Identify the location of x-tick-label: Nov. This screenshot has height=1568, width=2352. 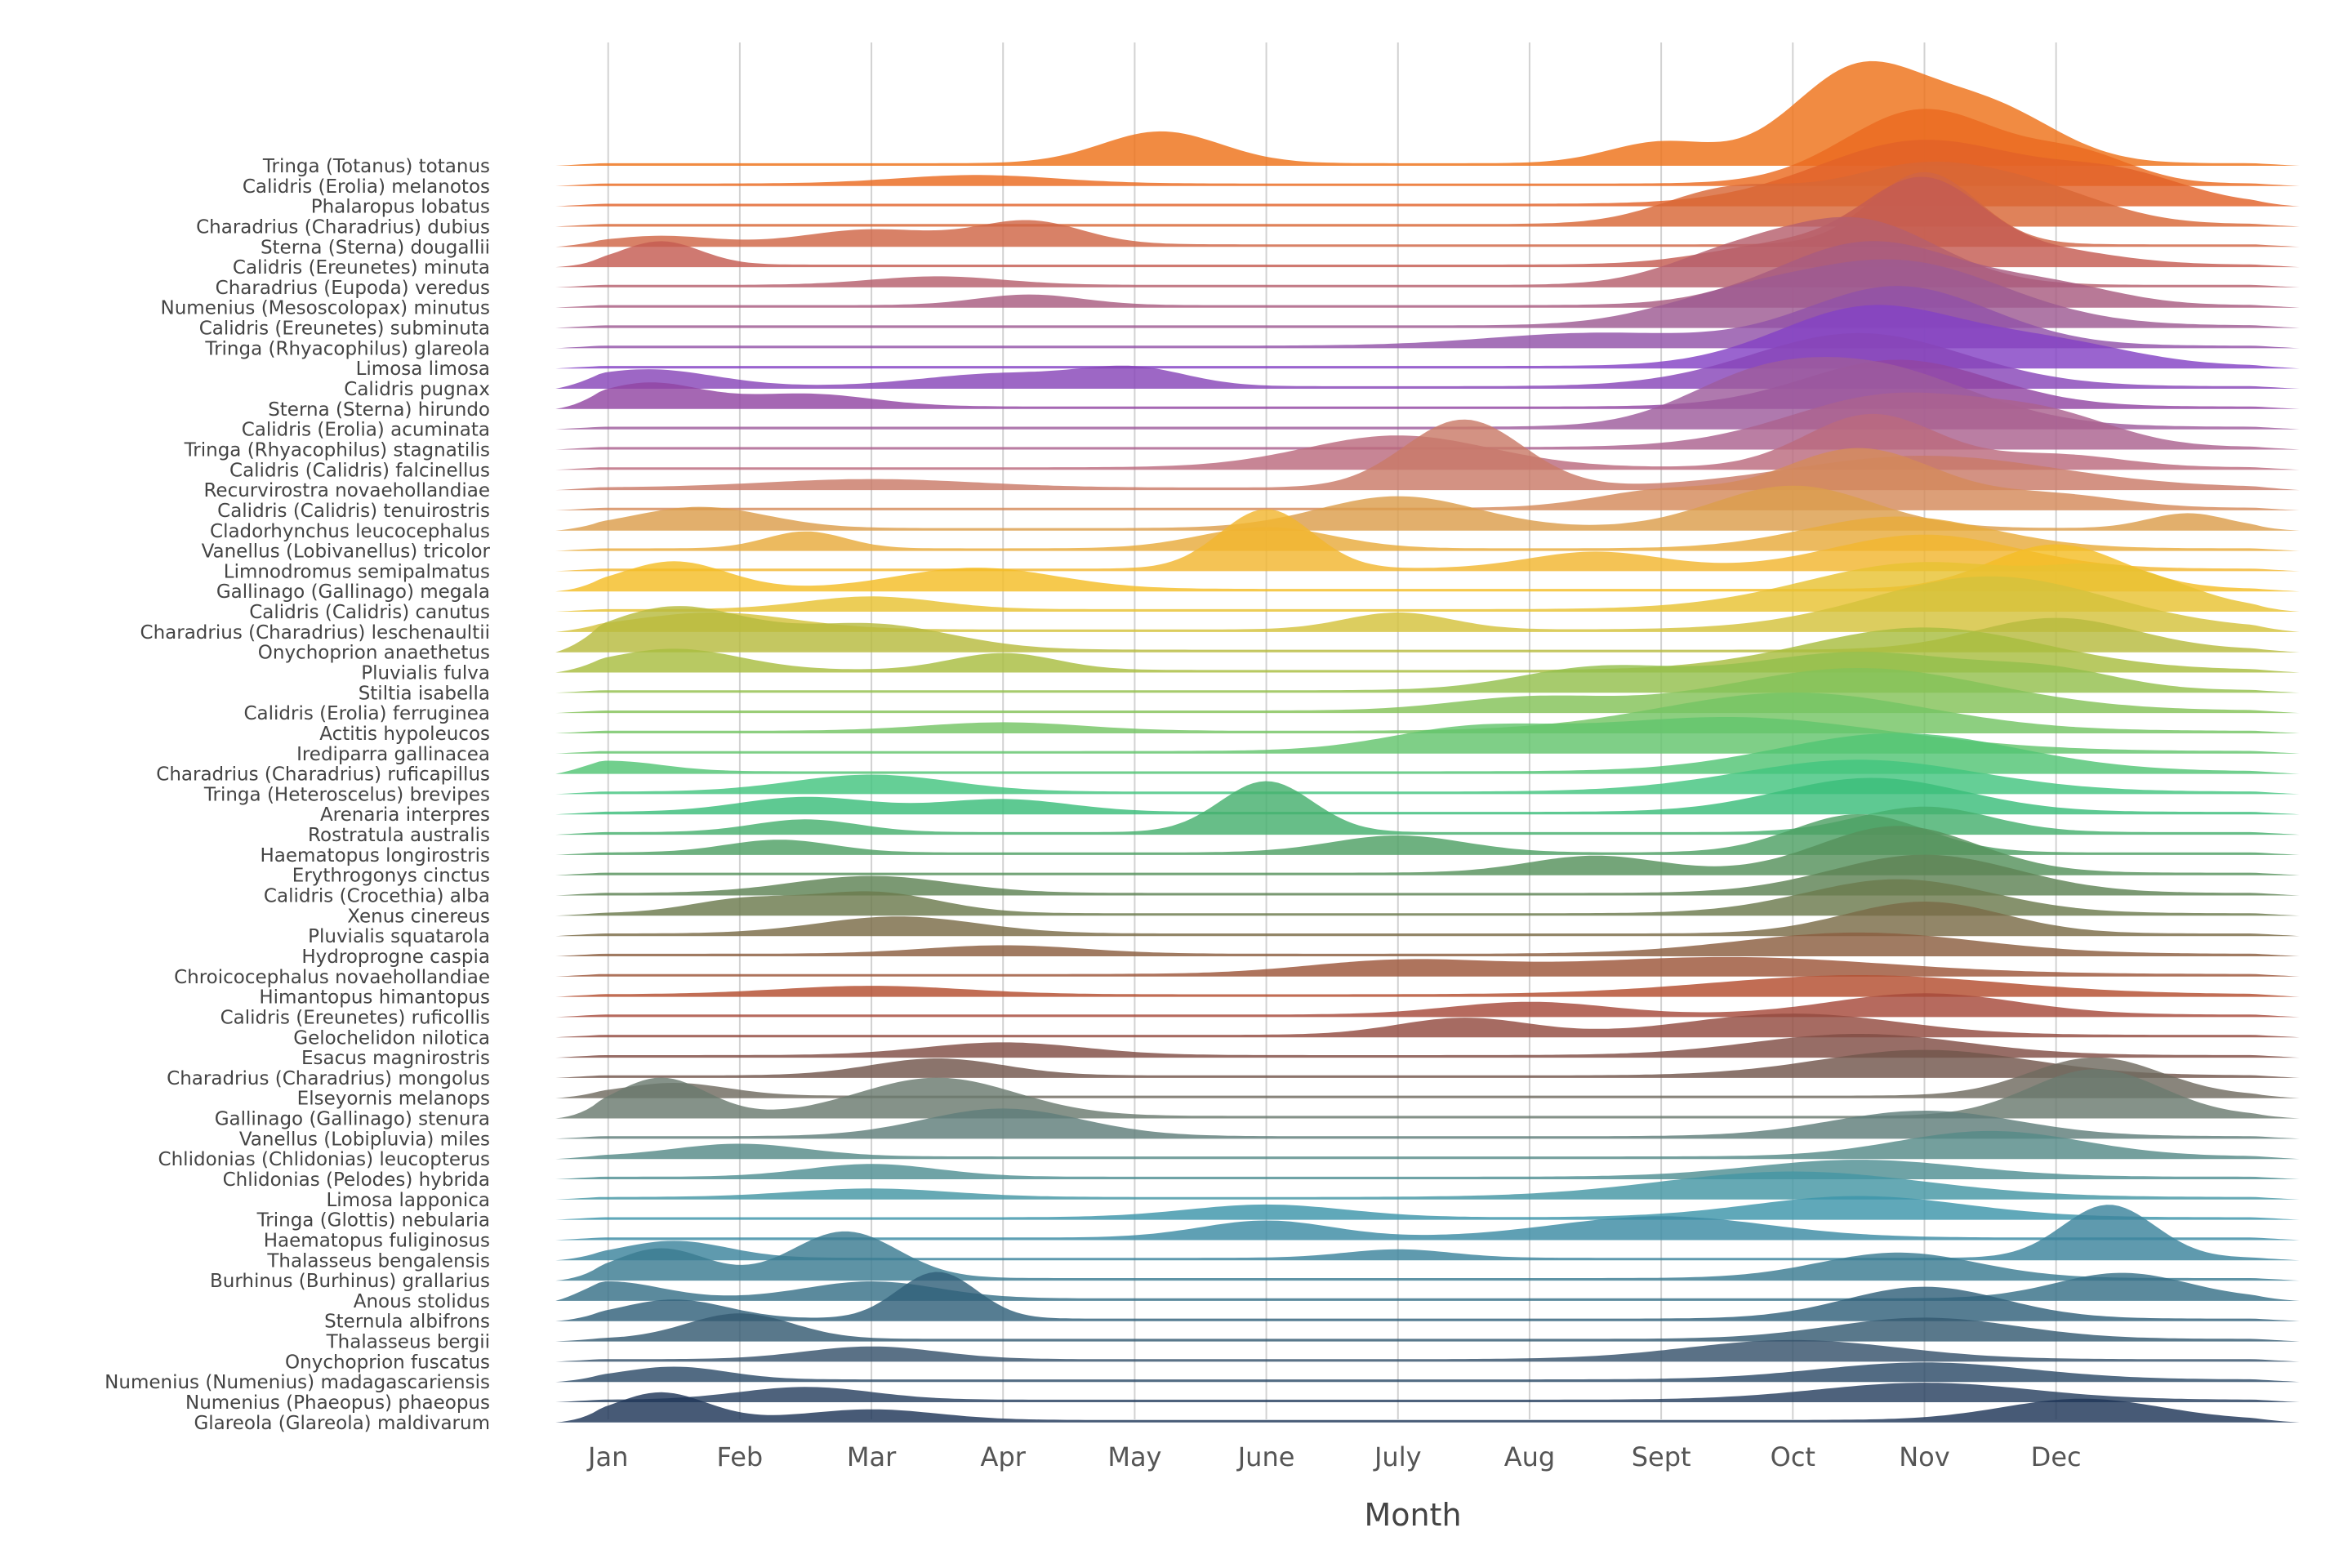
(1924, 1456).